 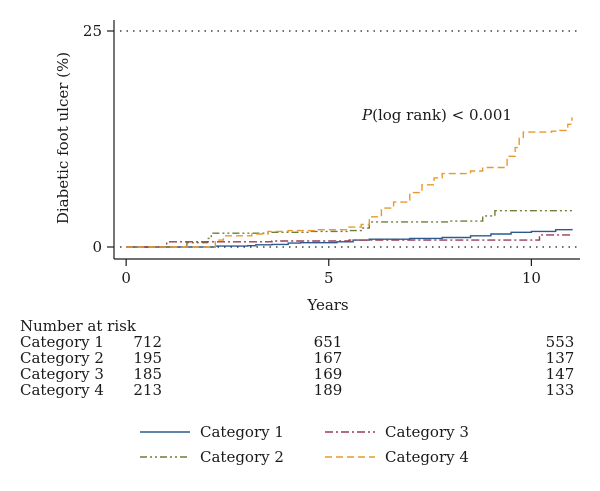 What do you see at coordinates (97, 247) in the screenshot?
I see `y-tick-label: 0` at bounding box center [97, 247].